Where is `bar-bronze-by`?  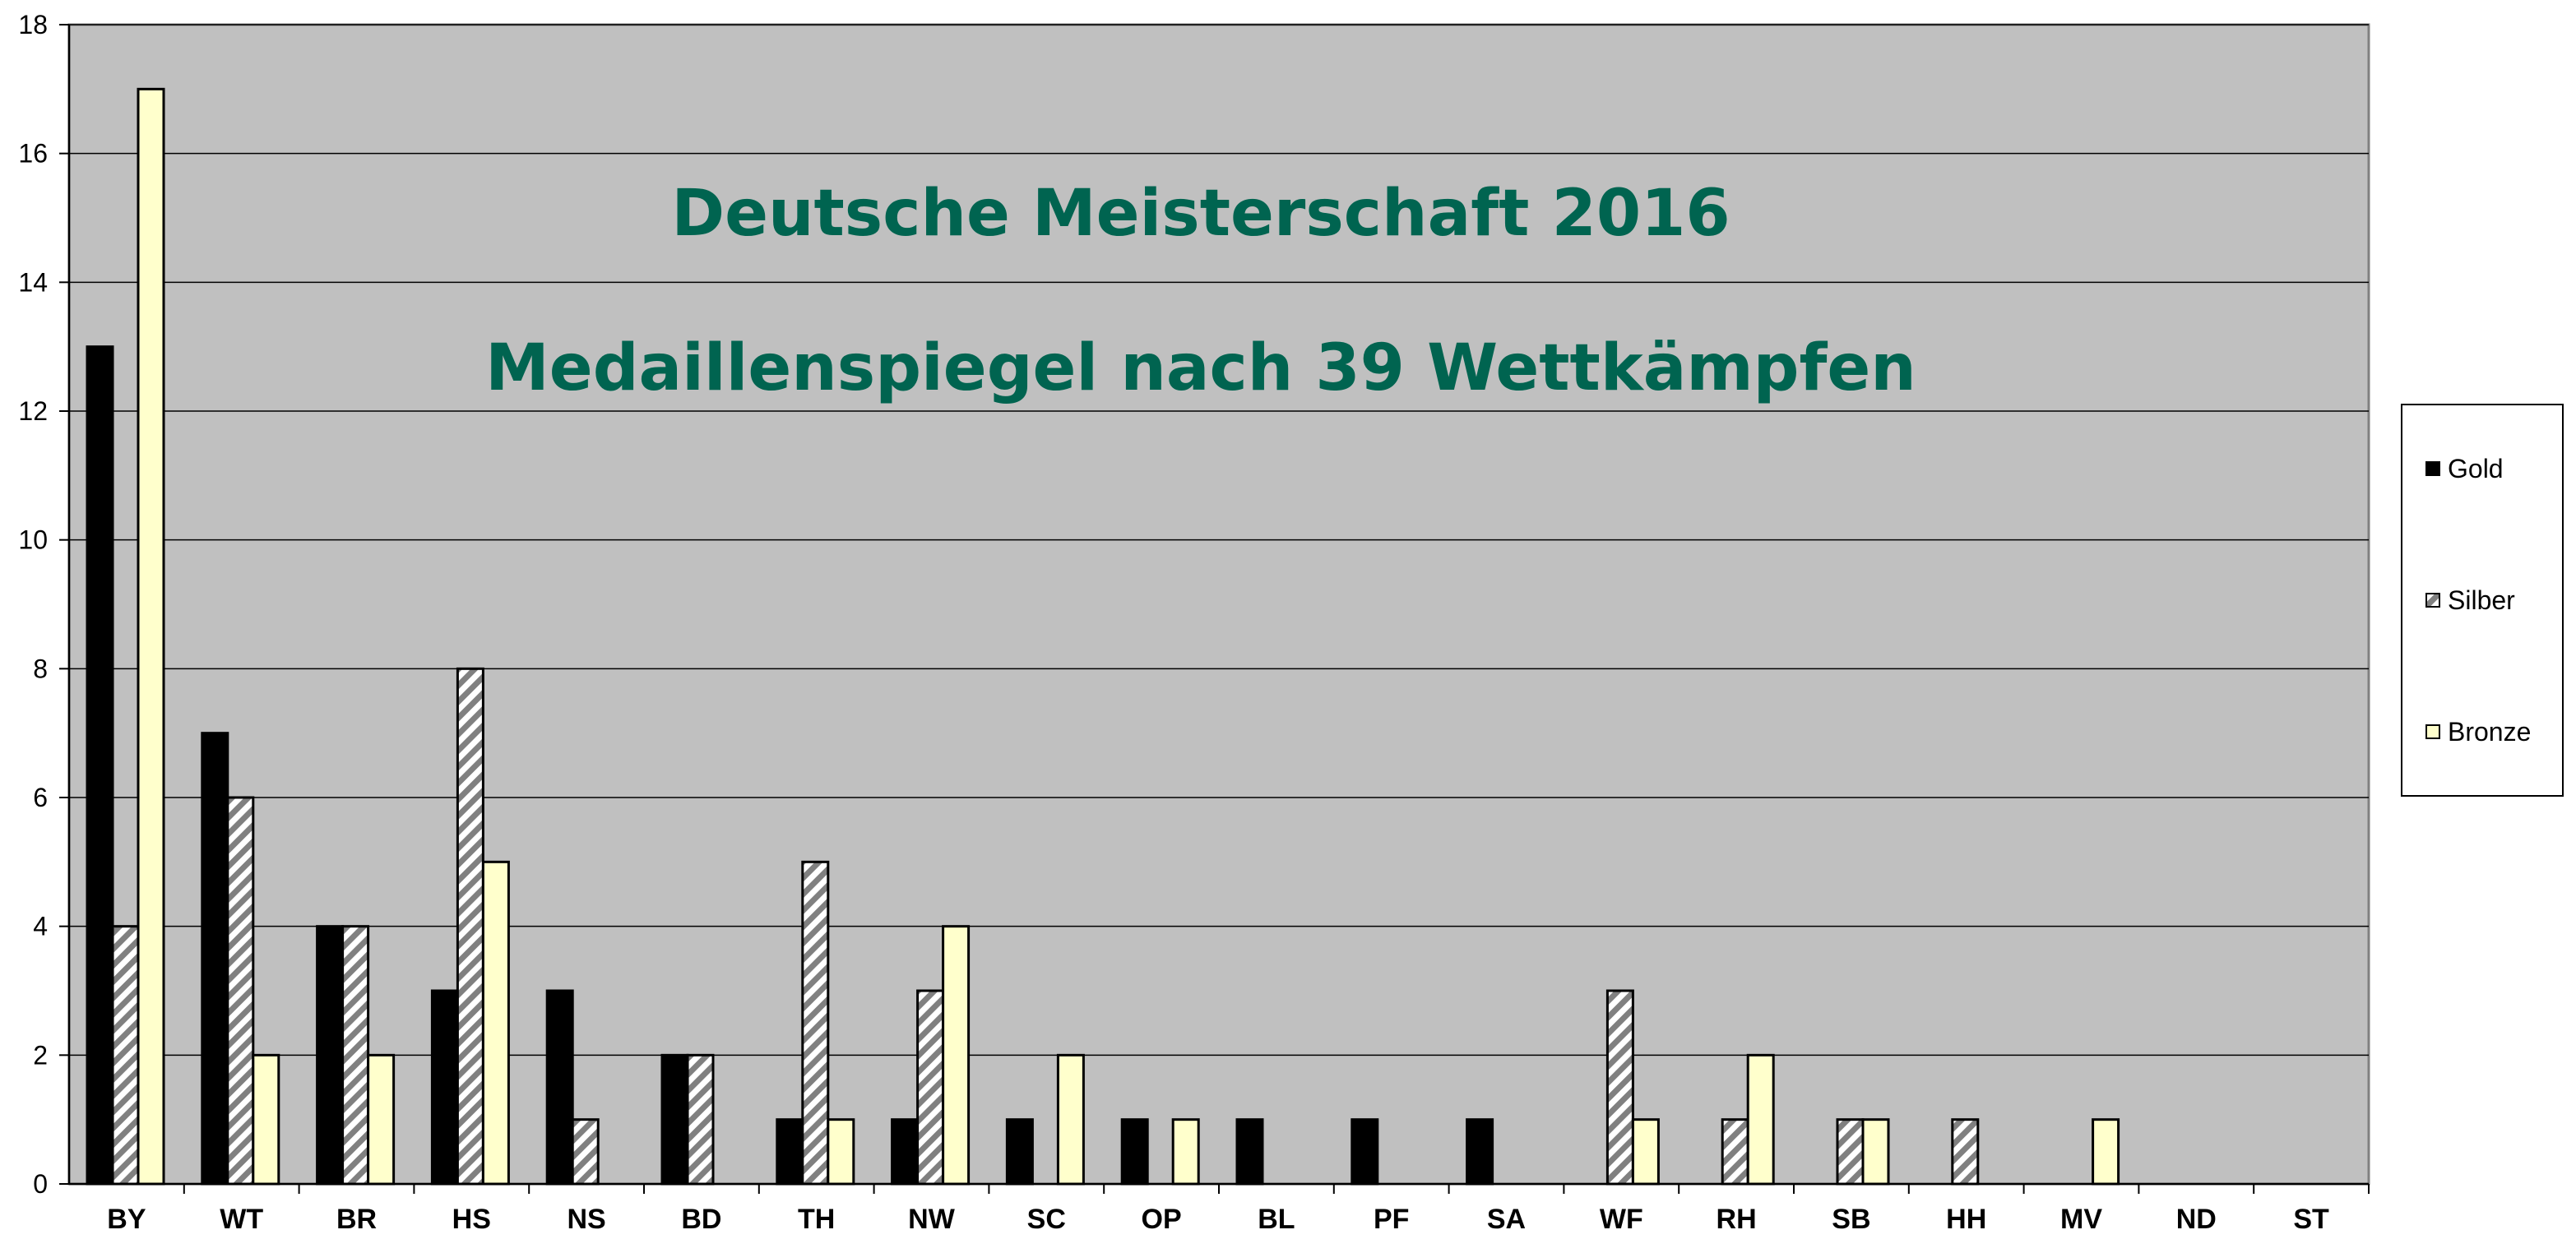
bar-bronze-by is located at coordinates (151, 636).